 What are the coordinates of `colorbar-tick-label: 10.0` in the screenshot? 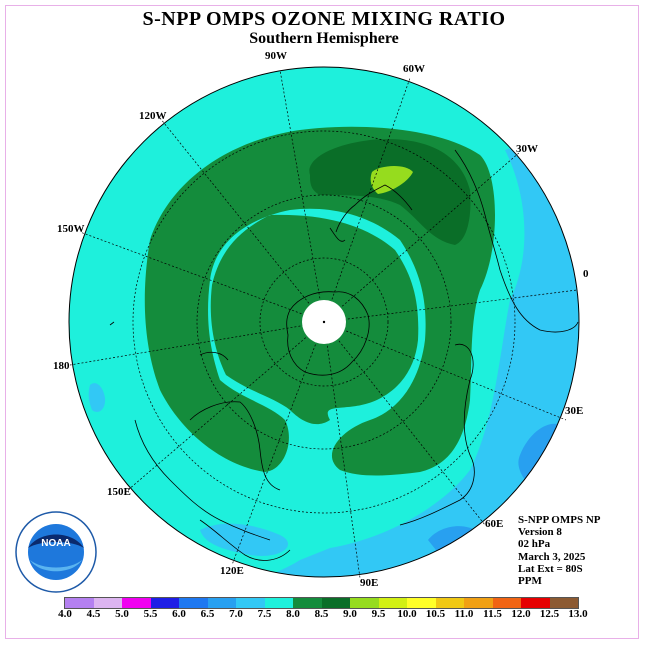 It's located at (407, 614).